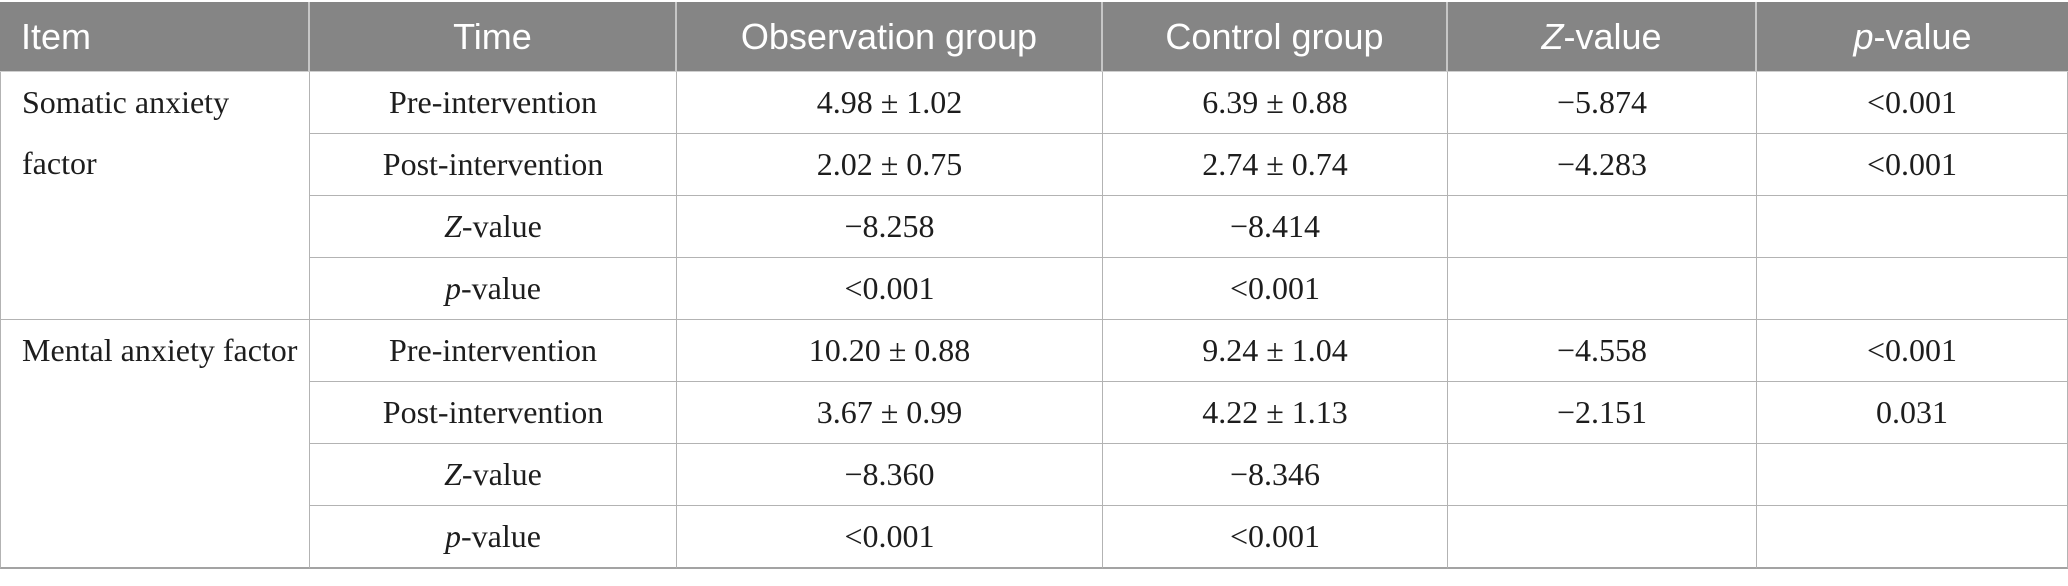  What do you see at coordinates (1275, 103) in the screenshot?
I see `control-cell: 6.39 ± 0.88` at bounding box center [1275, 103].